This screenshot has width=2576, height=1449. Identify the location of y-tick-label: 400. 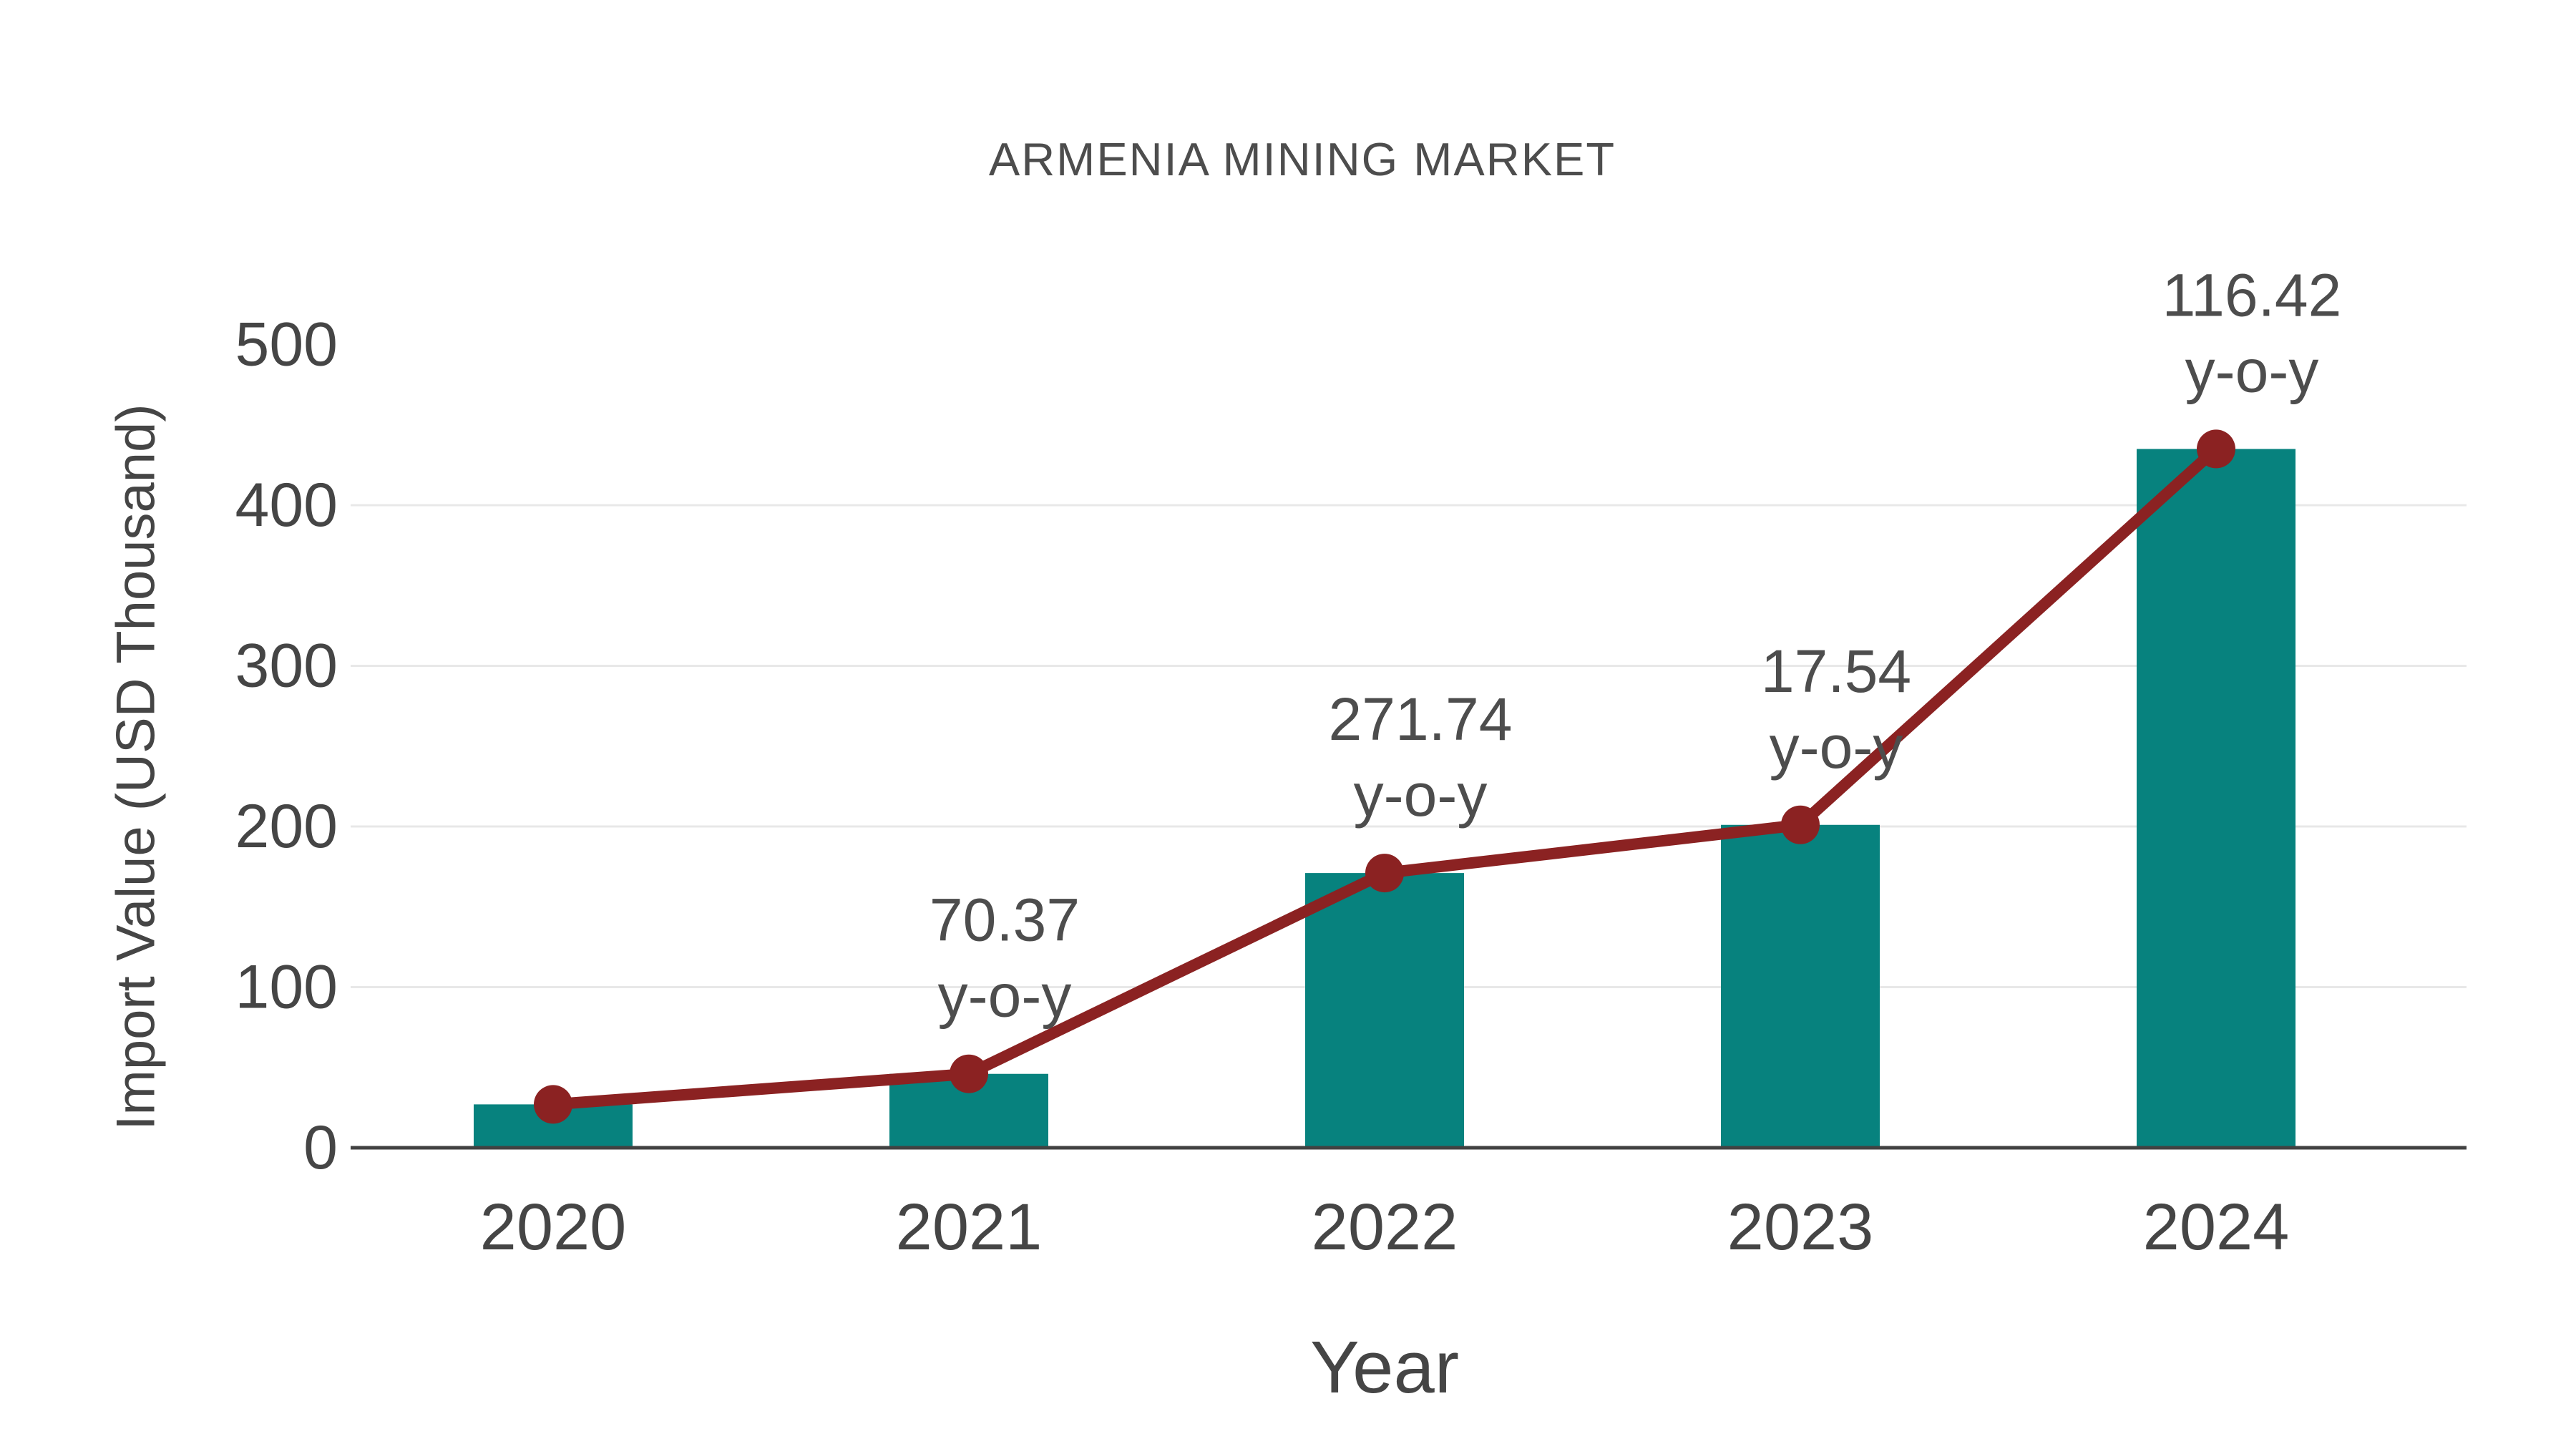
(286, 505).